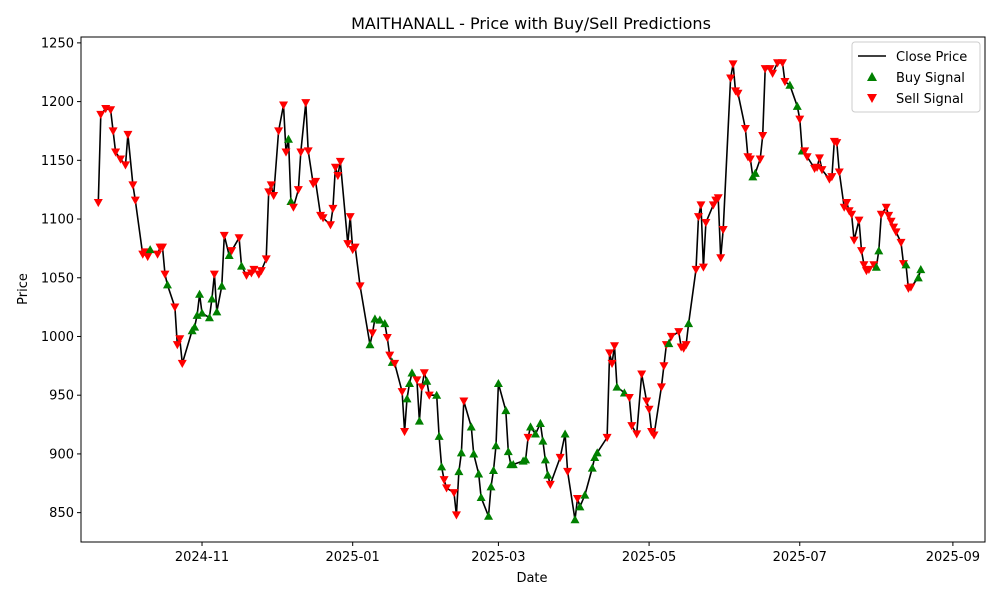  I want to click on legend-box, so click(916, 77).